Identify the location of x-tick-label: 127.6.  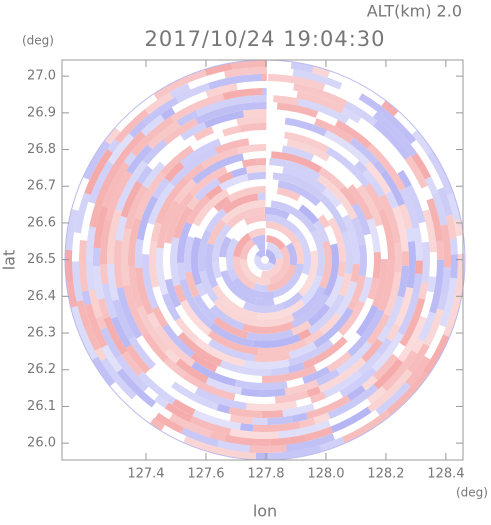
(205, 474).